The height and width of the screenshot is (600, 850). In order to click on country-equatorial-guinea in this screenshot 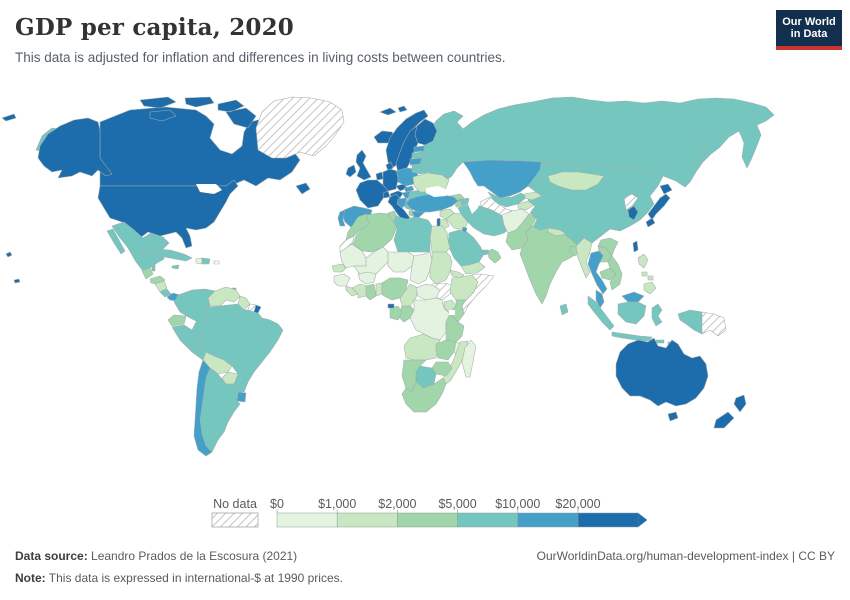, I will do `click(391, 306)`.